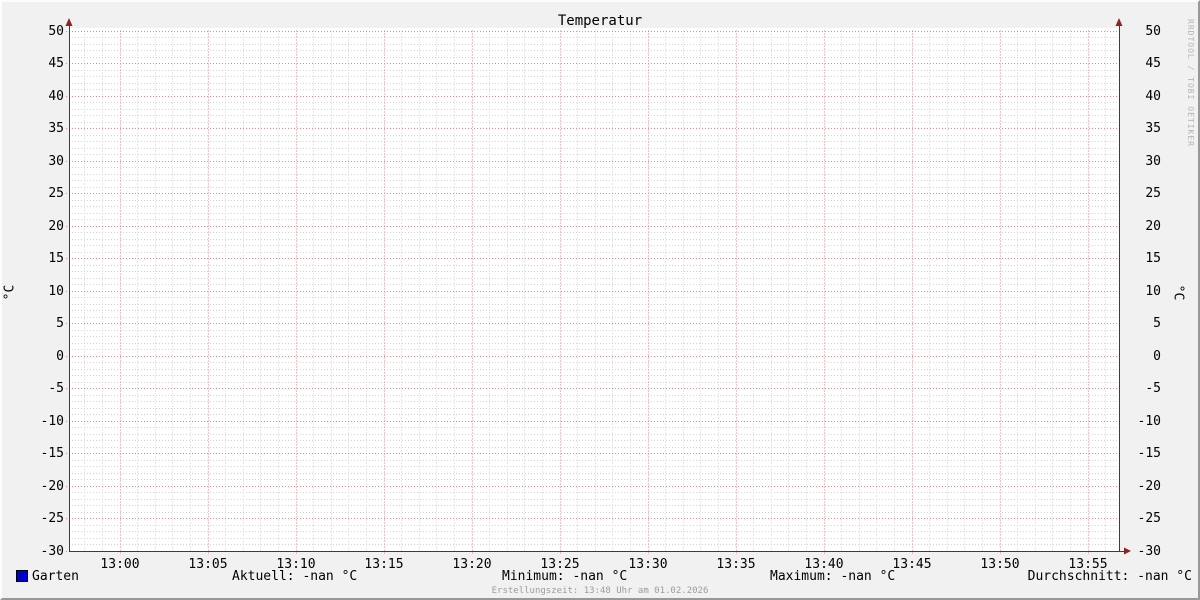 This screenshot has width=1200, height=600. I want to click on y-tick-label-left: -10, so click(52, 421).